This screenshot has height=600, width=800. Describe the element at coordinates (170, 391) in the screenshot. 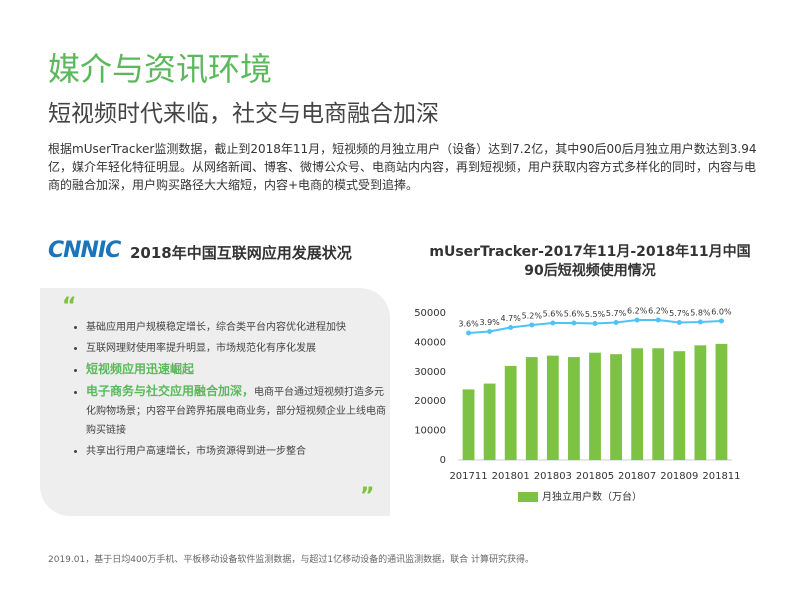

I see `bullet-highlight: 电子商务与社交应用融合加深，` at that location.